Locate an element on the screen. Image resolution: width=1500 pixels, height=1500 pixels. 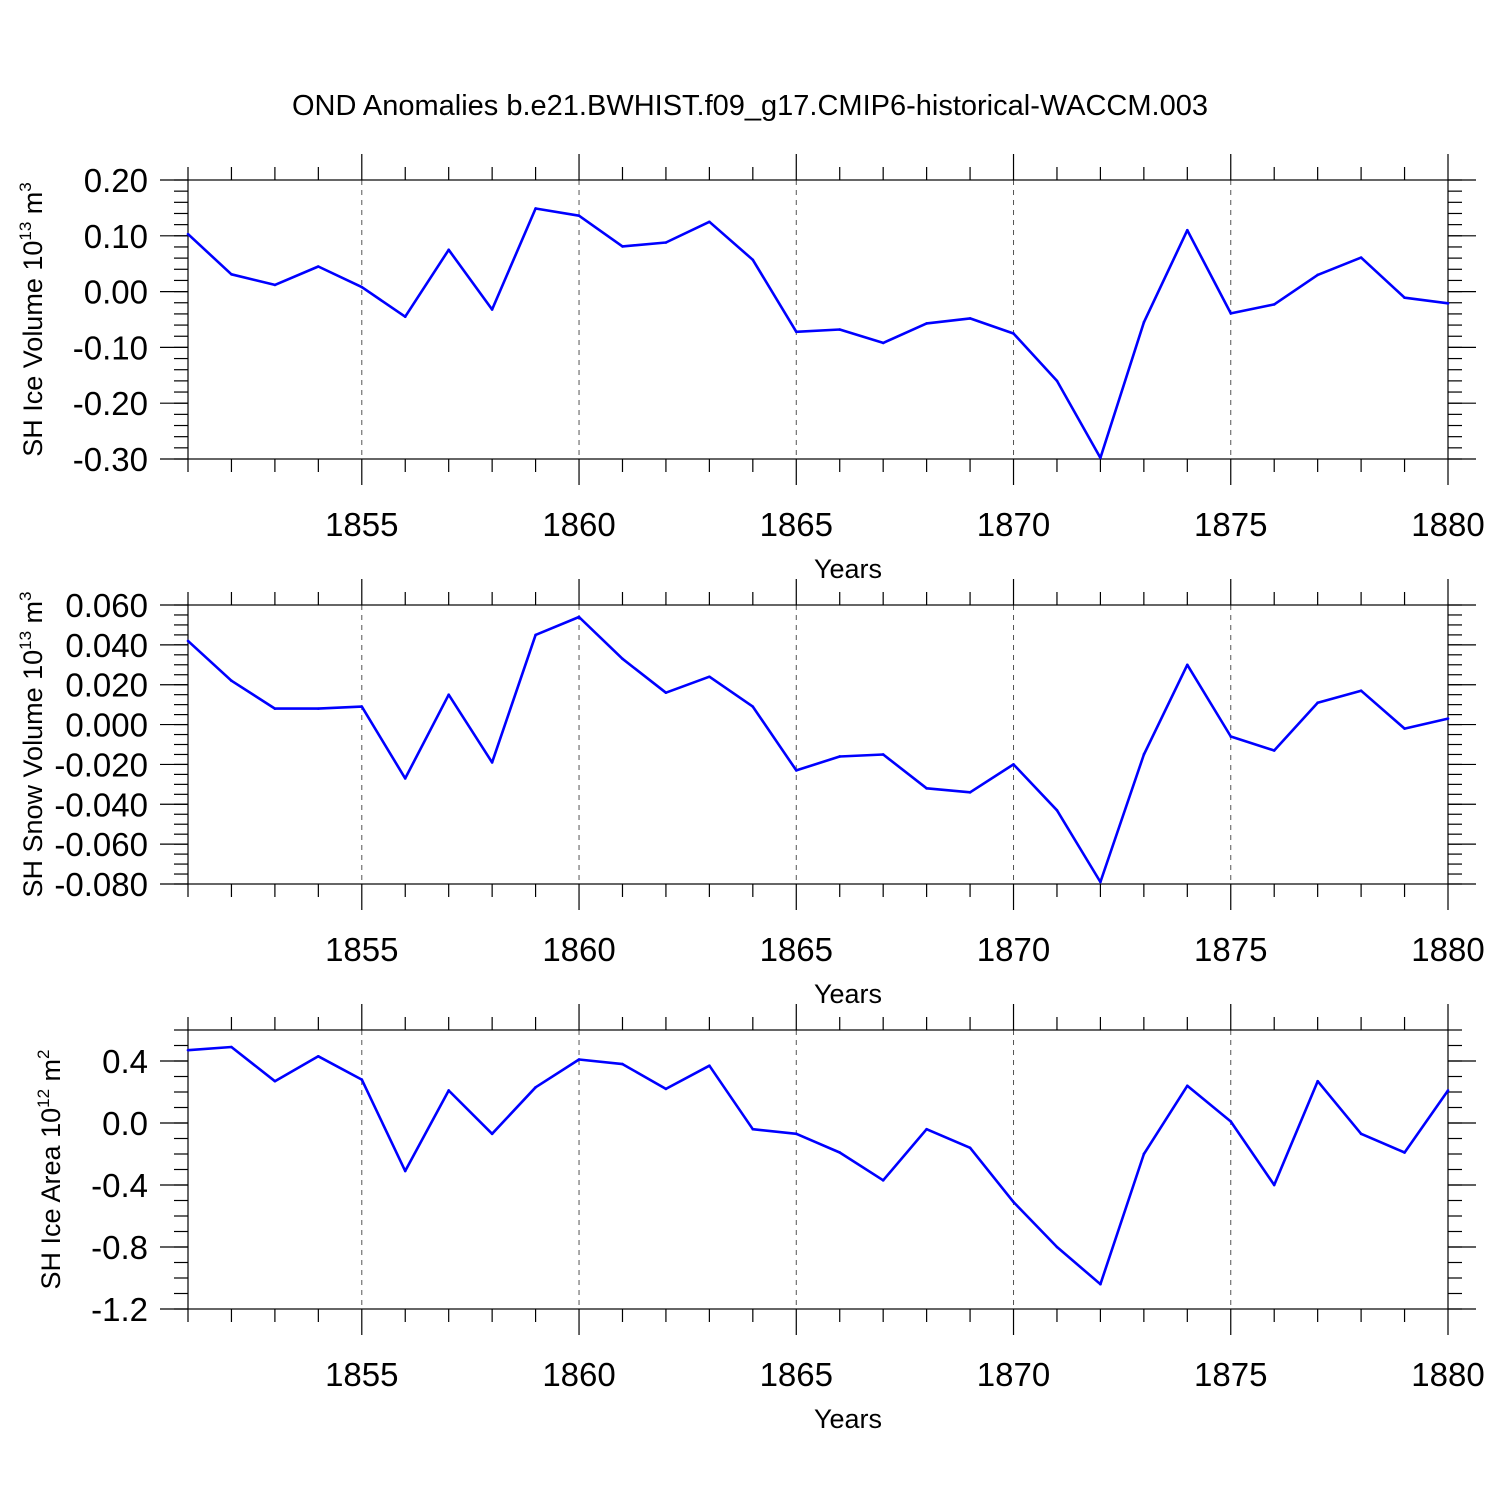
y-tick-label: -0.10 is located at coordinates (110, 347).